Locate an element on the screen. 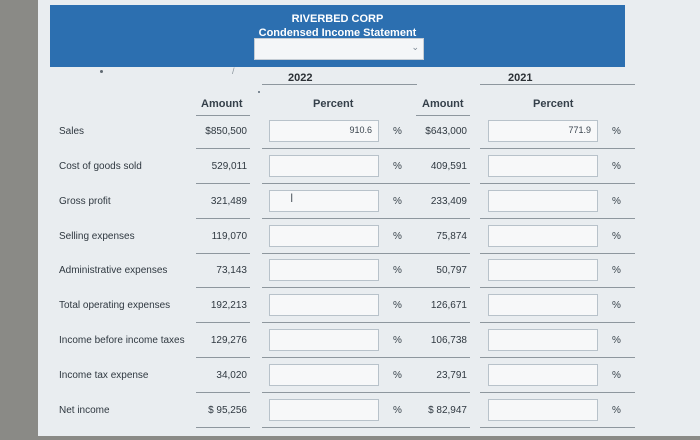  table-row: Net income $ 95,256% $ 82,947% is located at coordinates (350, 413).